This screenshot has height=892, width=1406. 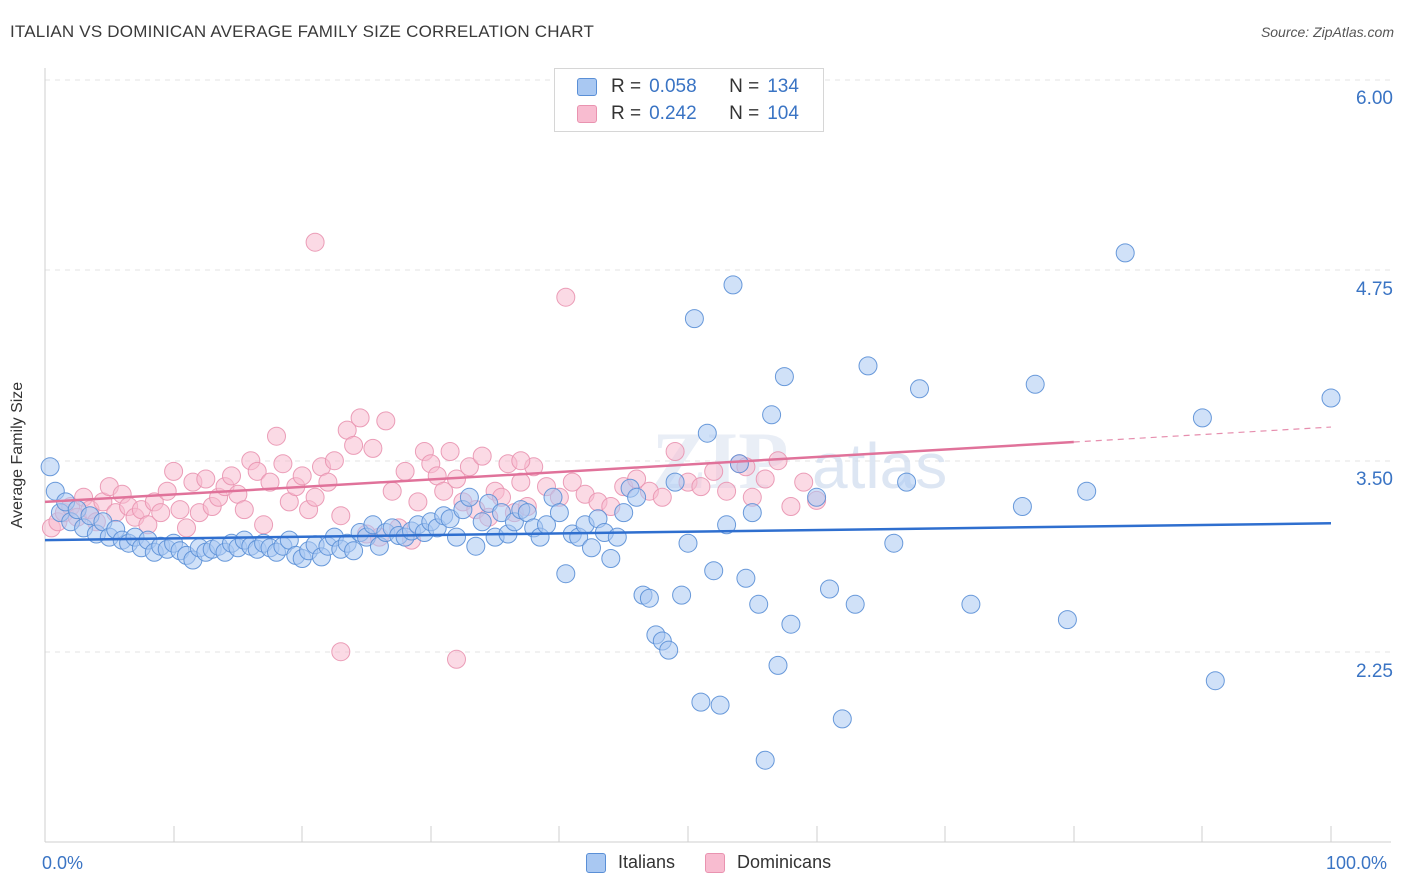 What do you see at coordinates (715, 862) in the screenshot?
I see `dominicans-legend-swatch` at bounding box center [715, 862].